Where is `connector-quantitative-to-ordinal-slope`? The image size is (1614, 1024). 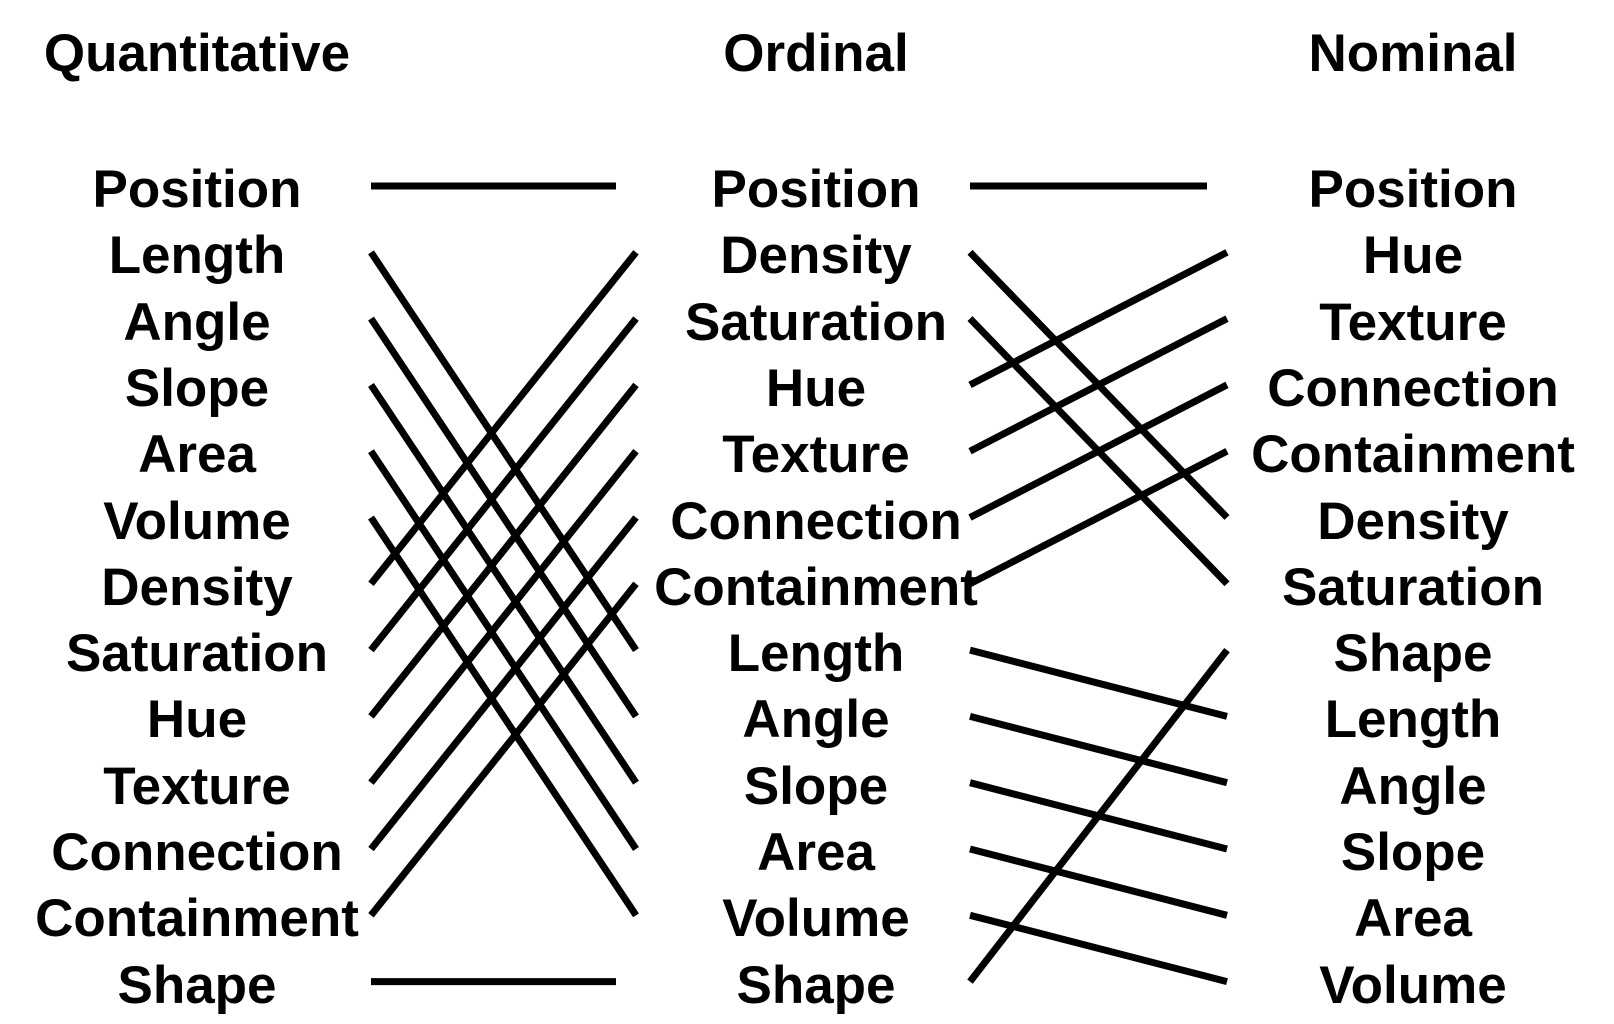 connector-quantitative-to-ordinal-slope is located at coordinates (503, 583).